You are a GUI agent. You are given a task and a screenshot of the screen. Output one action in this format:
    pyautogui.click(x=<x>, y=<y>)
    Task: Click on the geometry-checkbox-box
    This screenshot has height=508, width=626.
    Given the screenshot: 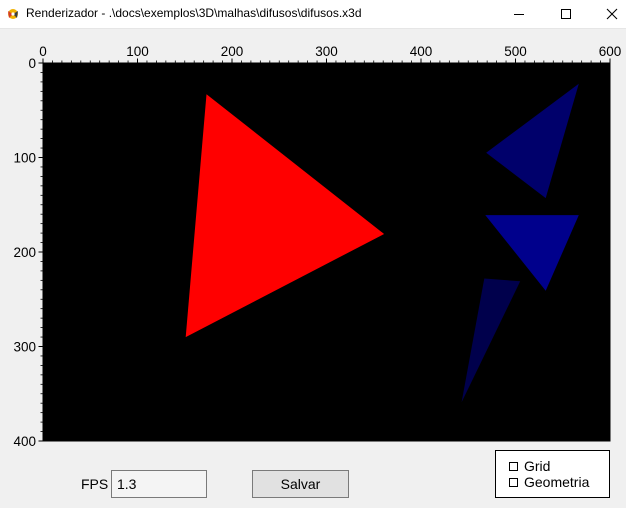 What is the action you would take?
    pyautogui.click(x=513, y=482)
    